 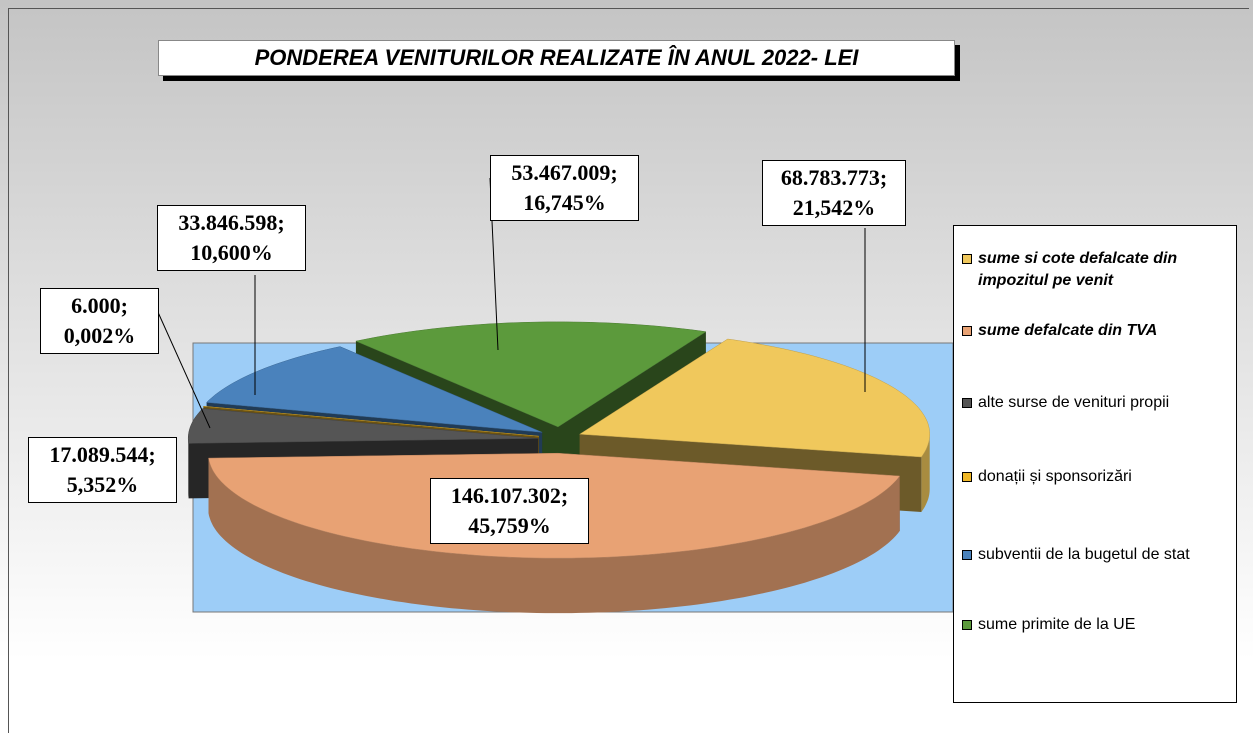 What do you see at coordinates (231, 238) in the screenshot?
I see `data-label: 33.846.598; 10,600%` at bounding box center [231, 238].